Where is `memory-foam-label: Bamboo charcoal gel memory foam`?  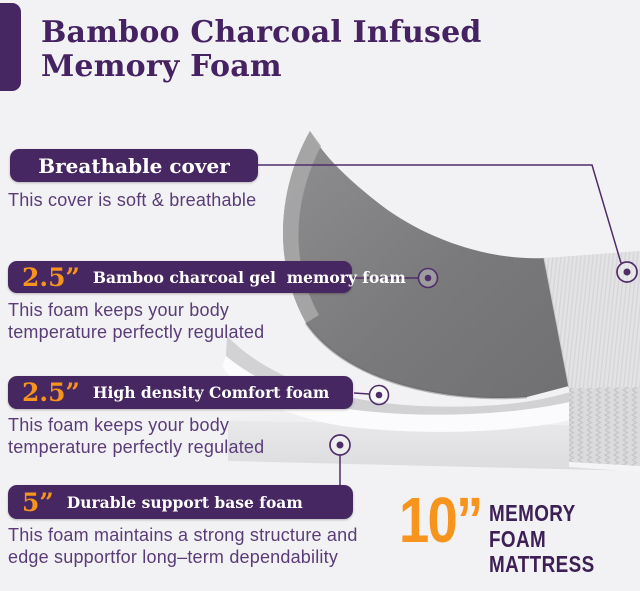 memory-foam-label: Bamboo charcoal gel memory foam is located at coordinates (249, 277).